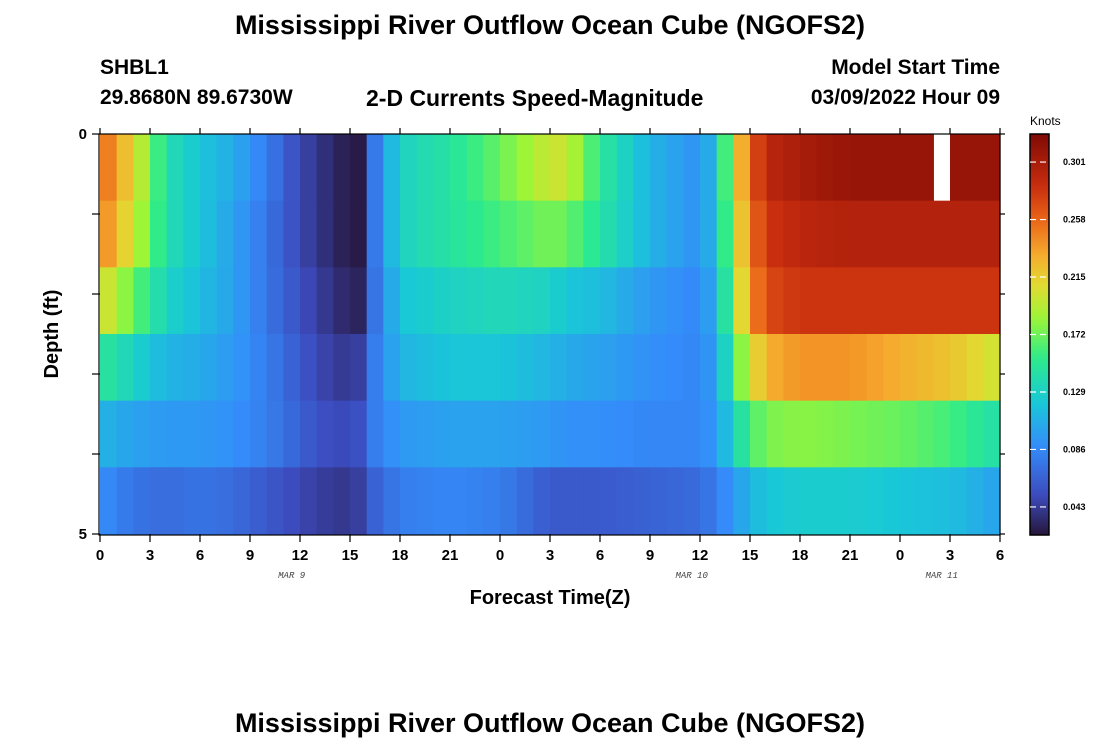 Image resolution: width=1100 pixels, height=750 pixels. Describe the element at coordinates (450, 555) in the screenshot. I see `x-tick-label: 21` at that location.